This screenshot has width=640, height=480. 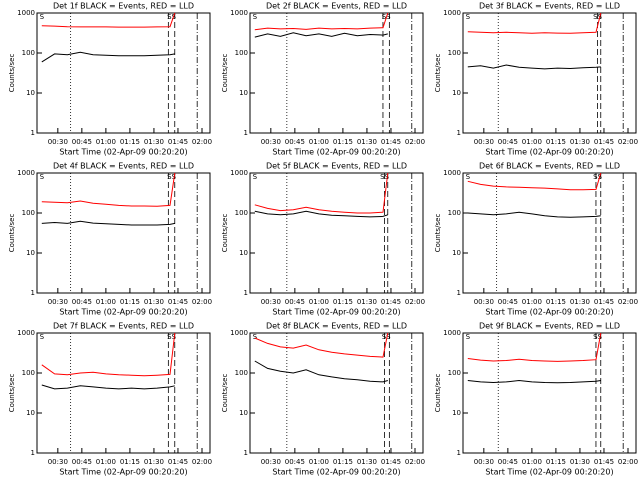 I want to click on chart-title: Det 9f BLACK = Events, RED = LLD, so click(x=549, y=326).